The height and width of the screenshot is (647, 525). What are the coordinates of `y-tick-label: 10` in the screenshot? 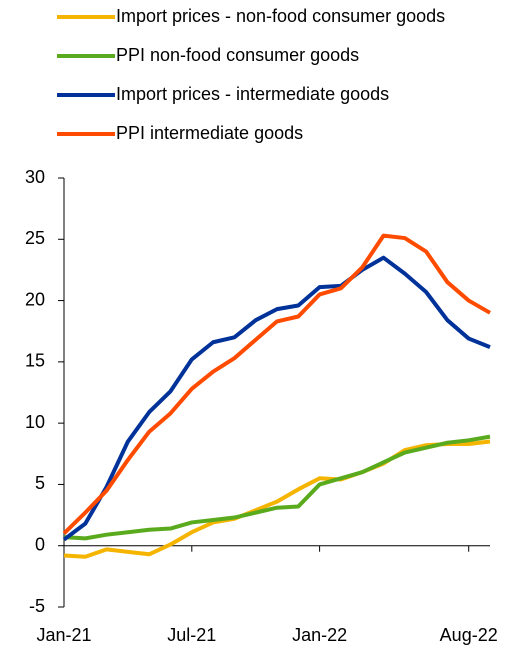 It's located at (35, 422).